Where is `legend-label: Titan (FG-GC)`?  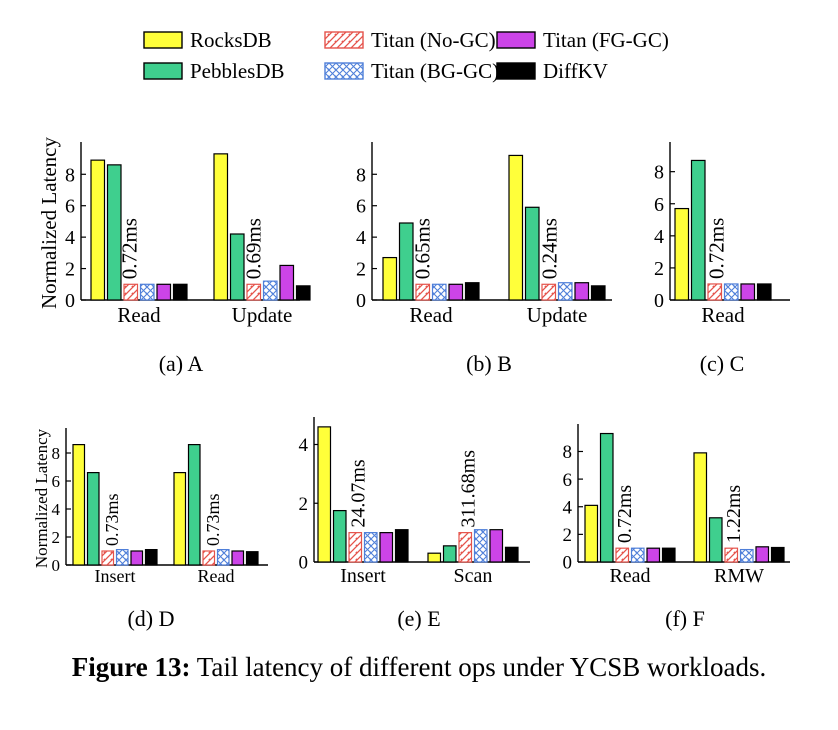
legend-label: Titan (FG-GC) is located at coordinates (606, 40).